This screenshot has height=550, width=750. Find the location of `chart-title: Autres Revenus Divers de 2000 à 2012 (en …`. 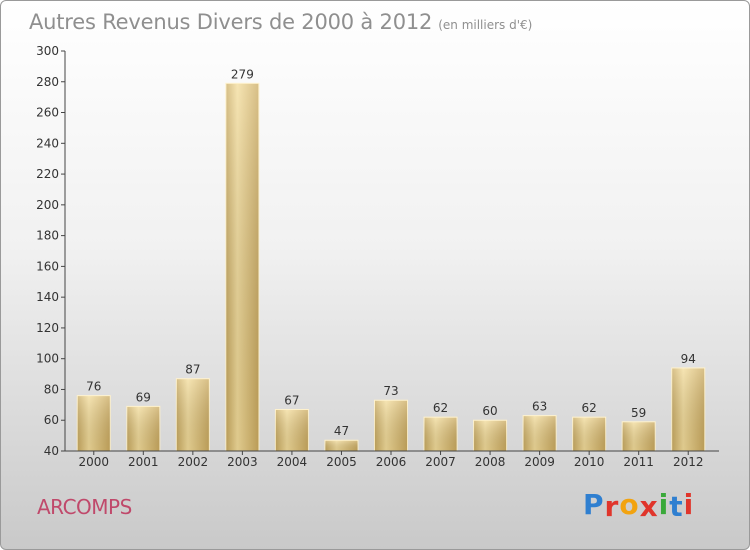

chart-title: Autres Revenus Divers de 2000 à 2012 (en … is located at coordinates (280, 22).